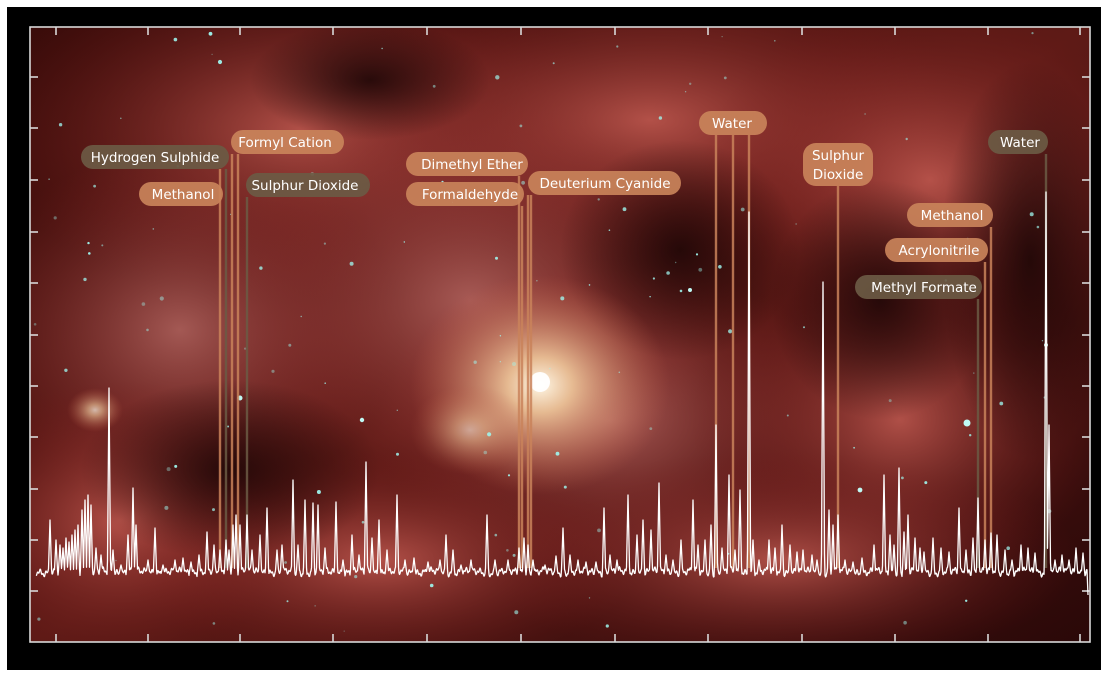  What do you see at coordinates (838, 175) in the screenshot?
I see `label-sulphur-dioxide-right-line2: Dioxide` at bounding box center [838, 175].